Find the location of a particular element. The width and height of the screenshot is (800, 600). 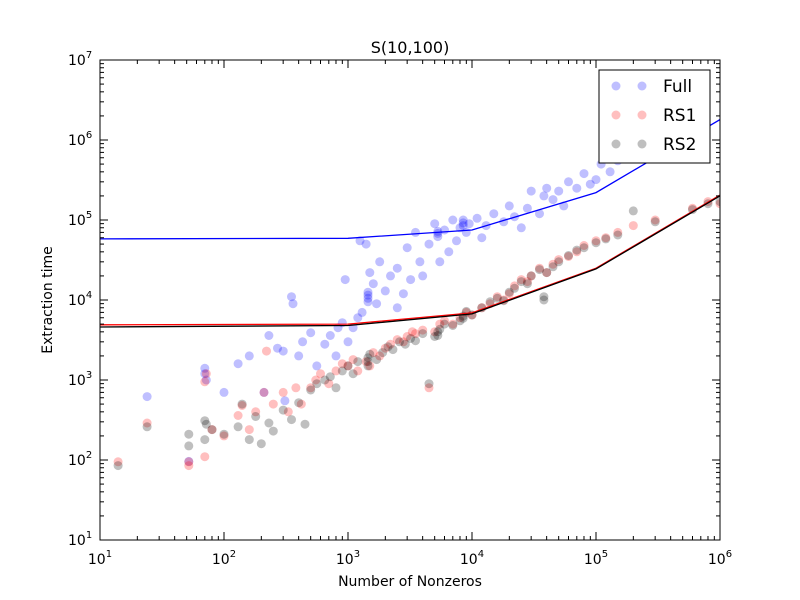

y-tick-label: 10² is located at coordinates (80, 459).